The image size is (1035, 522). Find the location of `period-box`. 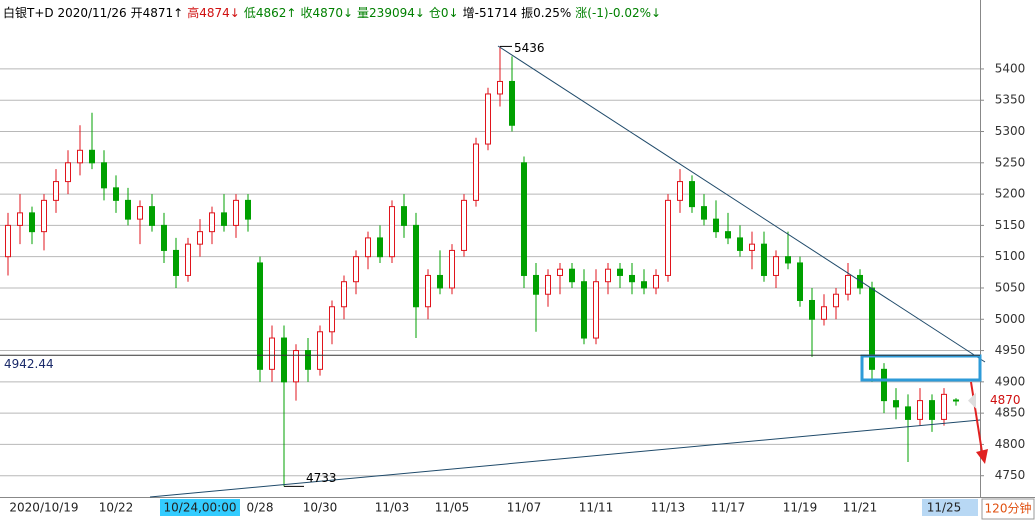

period-box is located at coordinates (1008, 509).